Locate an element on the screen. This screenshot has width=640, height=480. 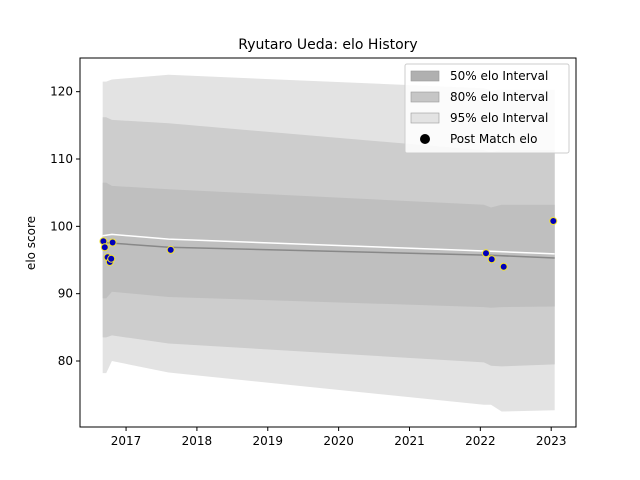
chart-title: Ryutaro Ueda: elo History is located at coordinates (327, 45).